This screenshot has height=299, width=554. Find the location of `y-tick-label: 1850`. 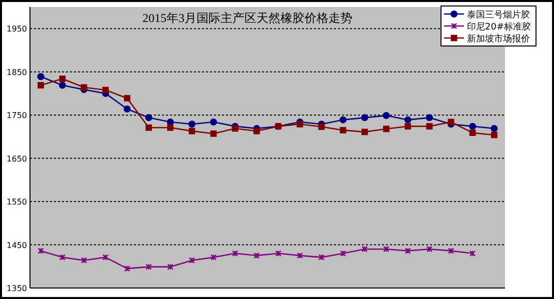

y-tick-label: 1850 is located at coordinates (16, 72).